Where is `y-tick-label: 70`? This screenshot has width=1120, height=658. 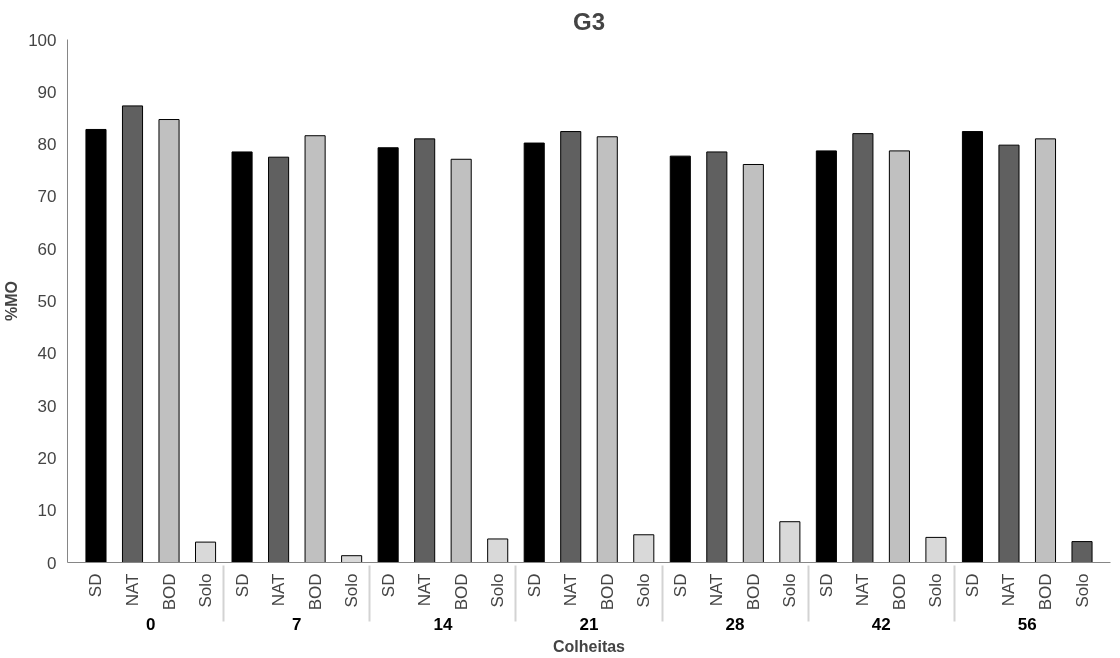
y-tick-label: 70 is located at coordinates (47, 197).